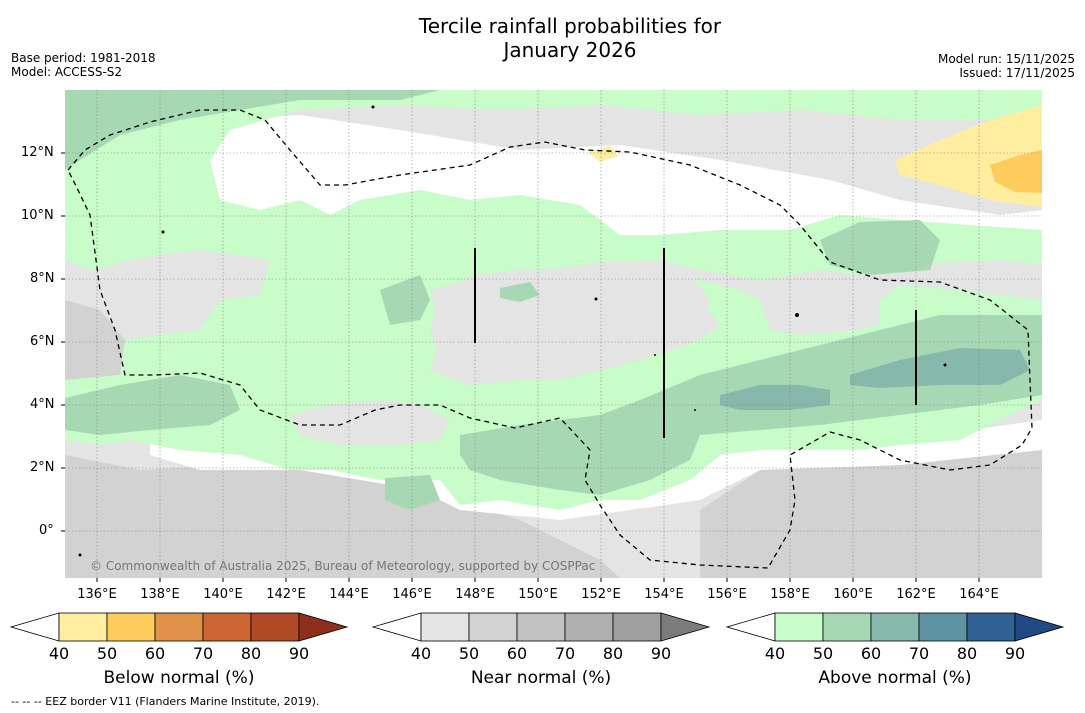  Describe the element at coordinates (286, 594) in the screenshot. I see `lon-label: 142°E` at that location.